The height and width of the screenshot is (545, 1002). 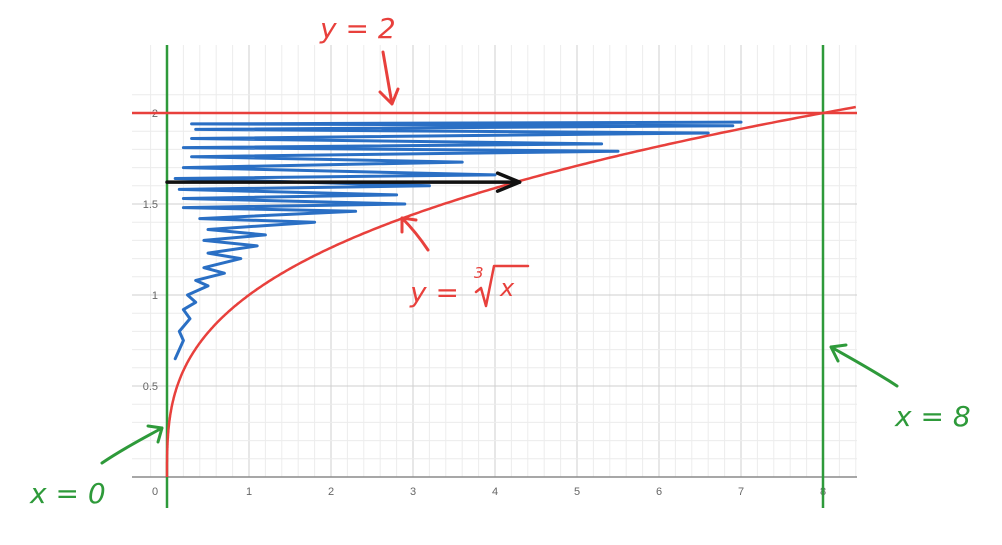 What do you see at coordinates (577, 492) in the screenshot?
I see `x-tick-label: 5` at bounding box center [577, 492].